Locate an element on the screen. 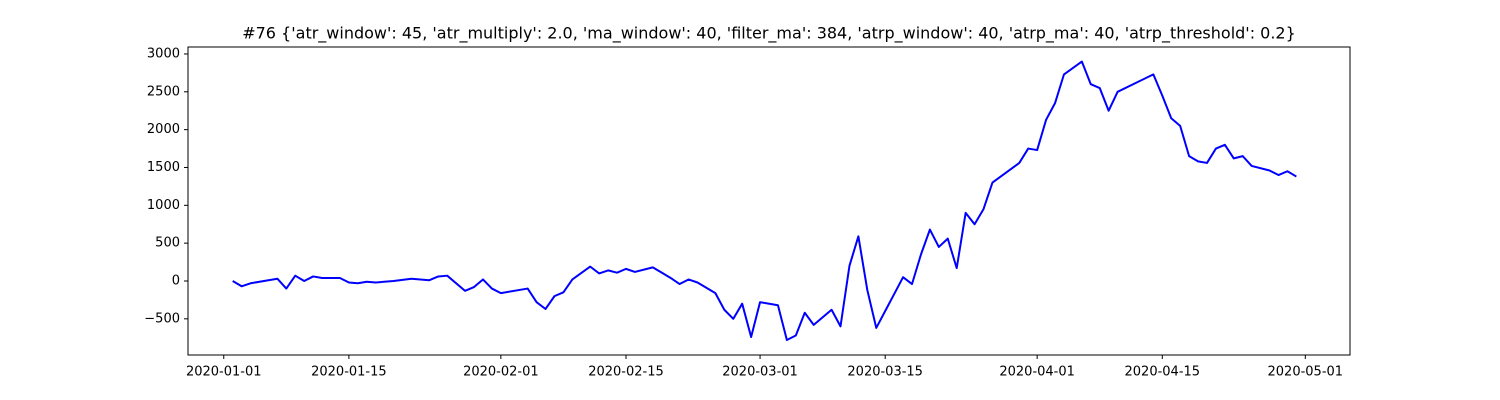 This screenshot has height=400, width=1500. y-tick-label: 2000 is located at coordinates (163, 129).